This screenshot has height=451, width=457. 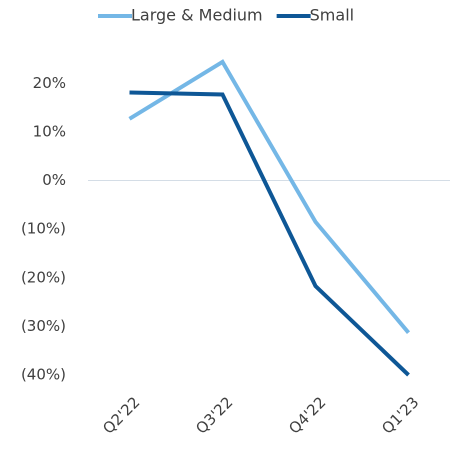 What do you see at coordinates (214, 415) in the screenshot?
I see `x-tick-label: Q3'22` at bounding box center [214, 415].